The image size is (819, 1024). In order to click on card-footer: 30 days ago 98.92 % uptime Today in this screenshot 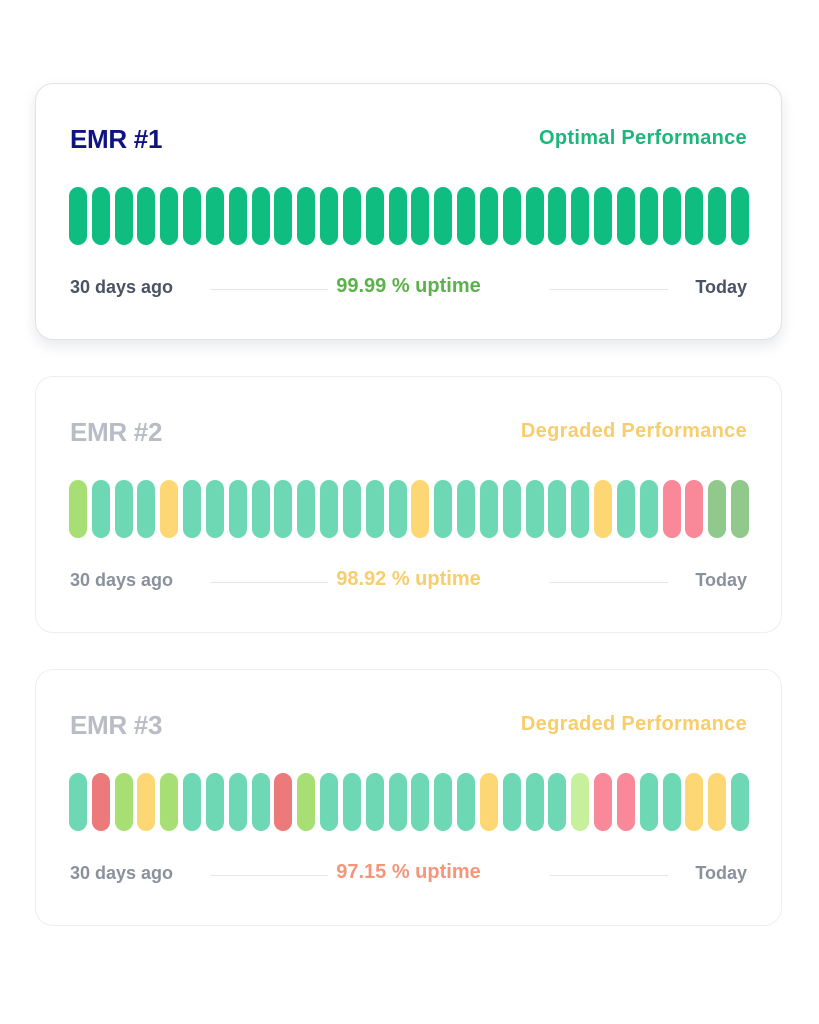, I will do `click(408, 581)`.